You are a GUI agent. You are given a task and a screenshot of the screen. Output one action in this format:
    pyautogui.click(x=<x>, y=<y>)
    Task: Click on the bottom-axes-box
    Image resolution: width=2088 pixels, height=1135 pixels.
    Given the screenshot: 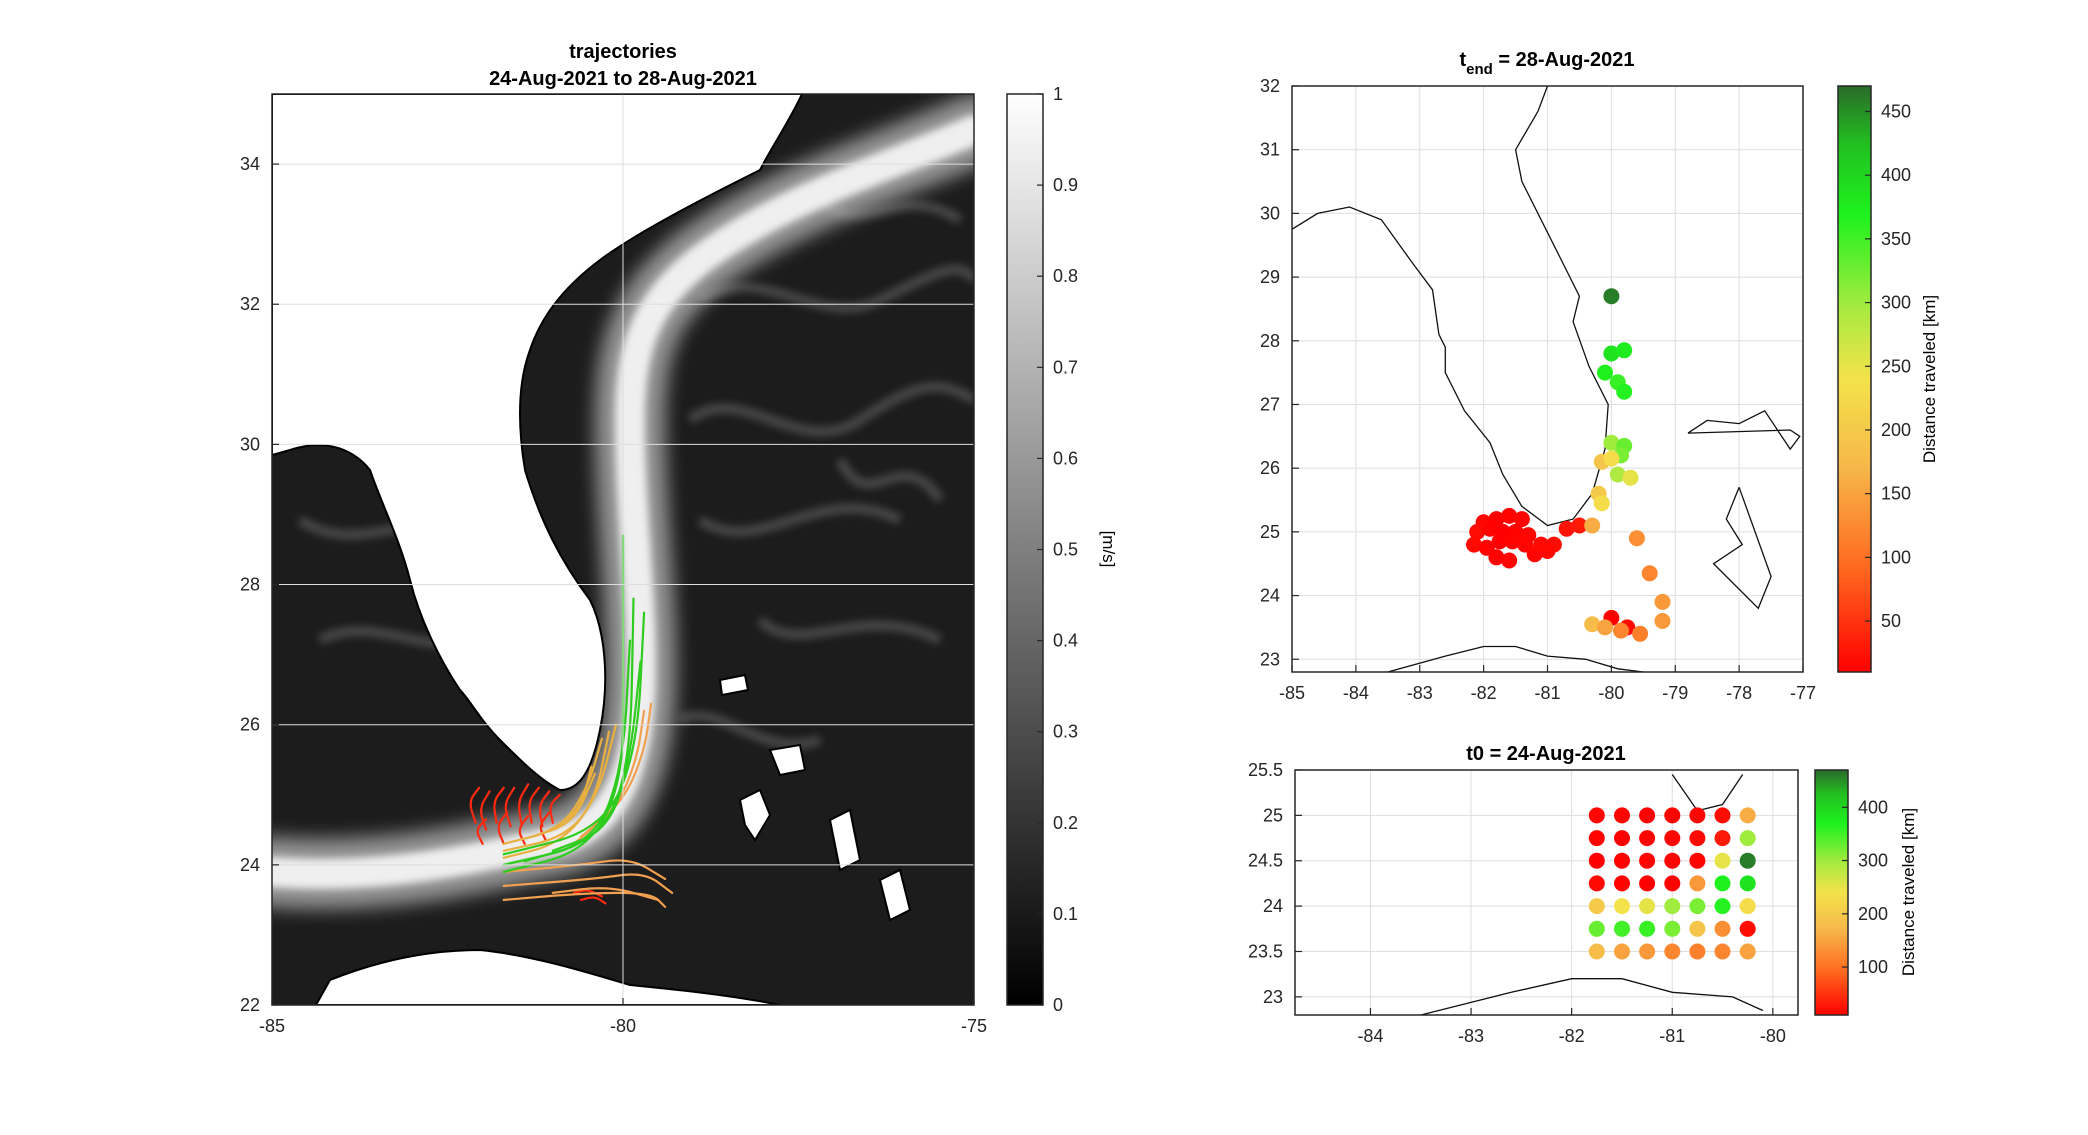 What is the action you would take?
    pyautogui.click(x=1546, y=892)
    